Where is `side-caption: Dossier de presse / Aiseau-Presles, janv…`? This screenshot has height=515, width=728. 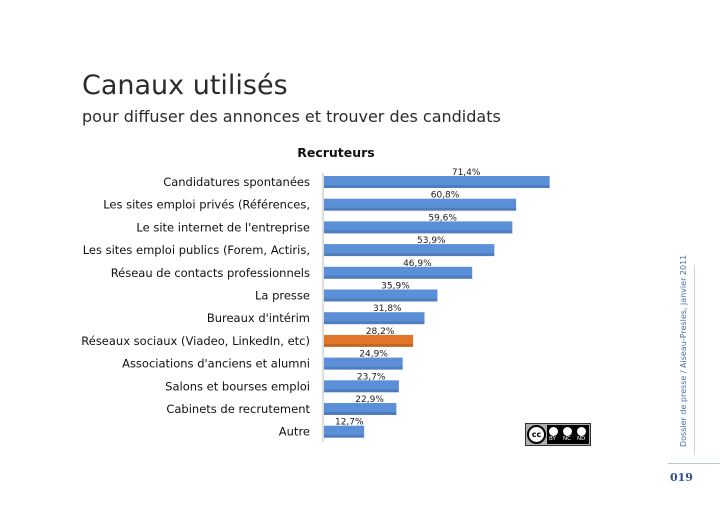 side-caption: Dossier de presse / Aiseau-Presles, janv… is located at coordinates (683, 350).